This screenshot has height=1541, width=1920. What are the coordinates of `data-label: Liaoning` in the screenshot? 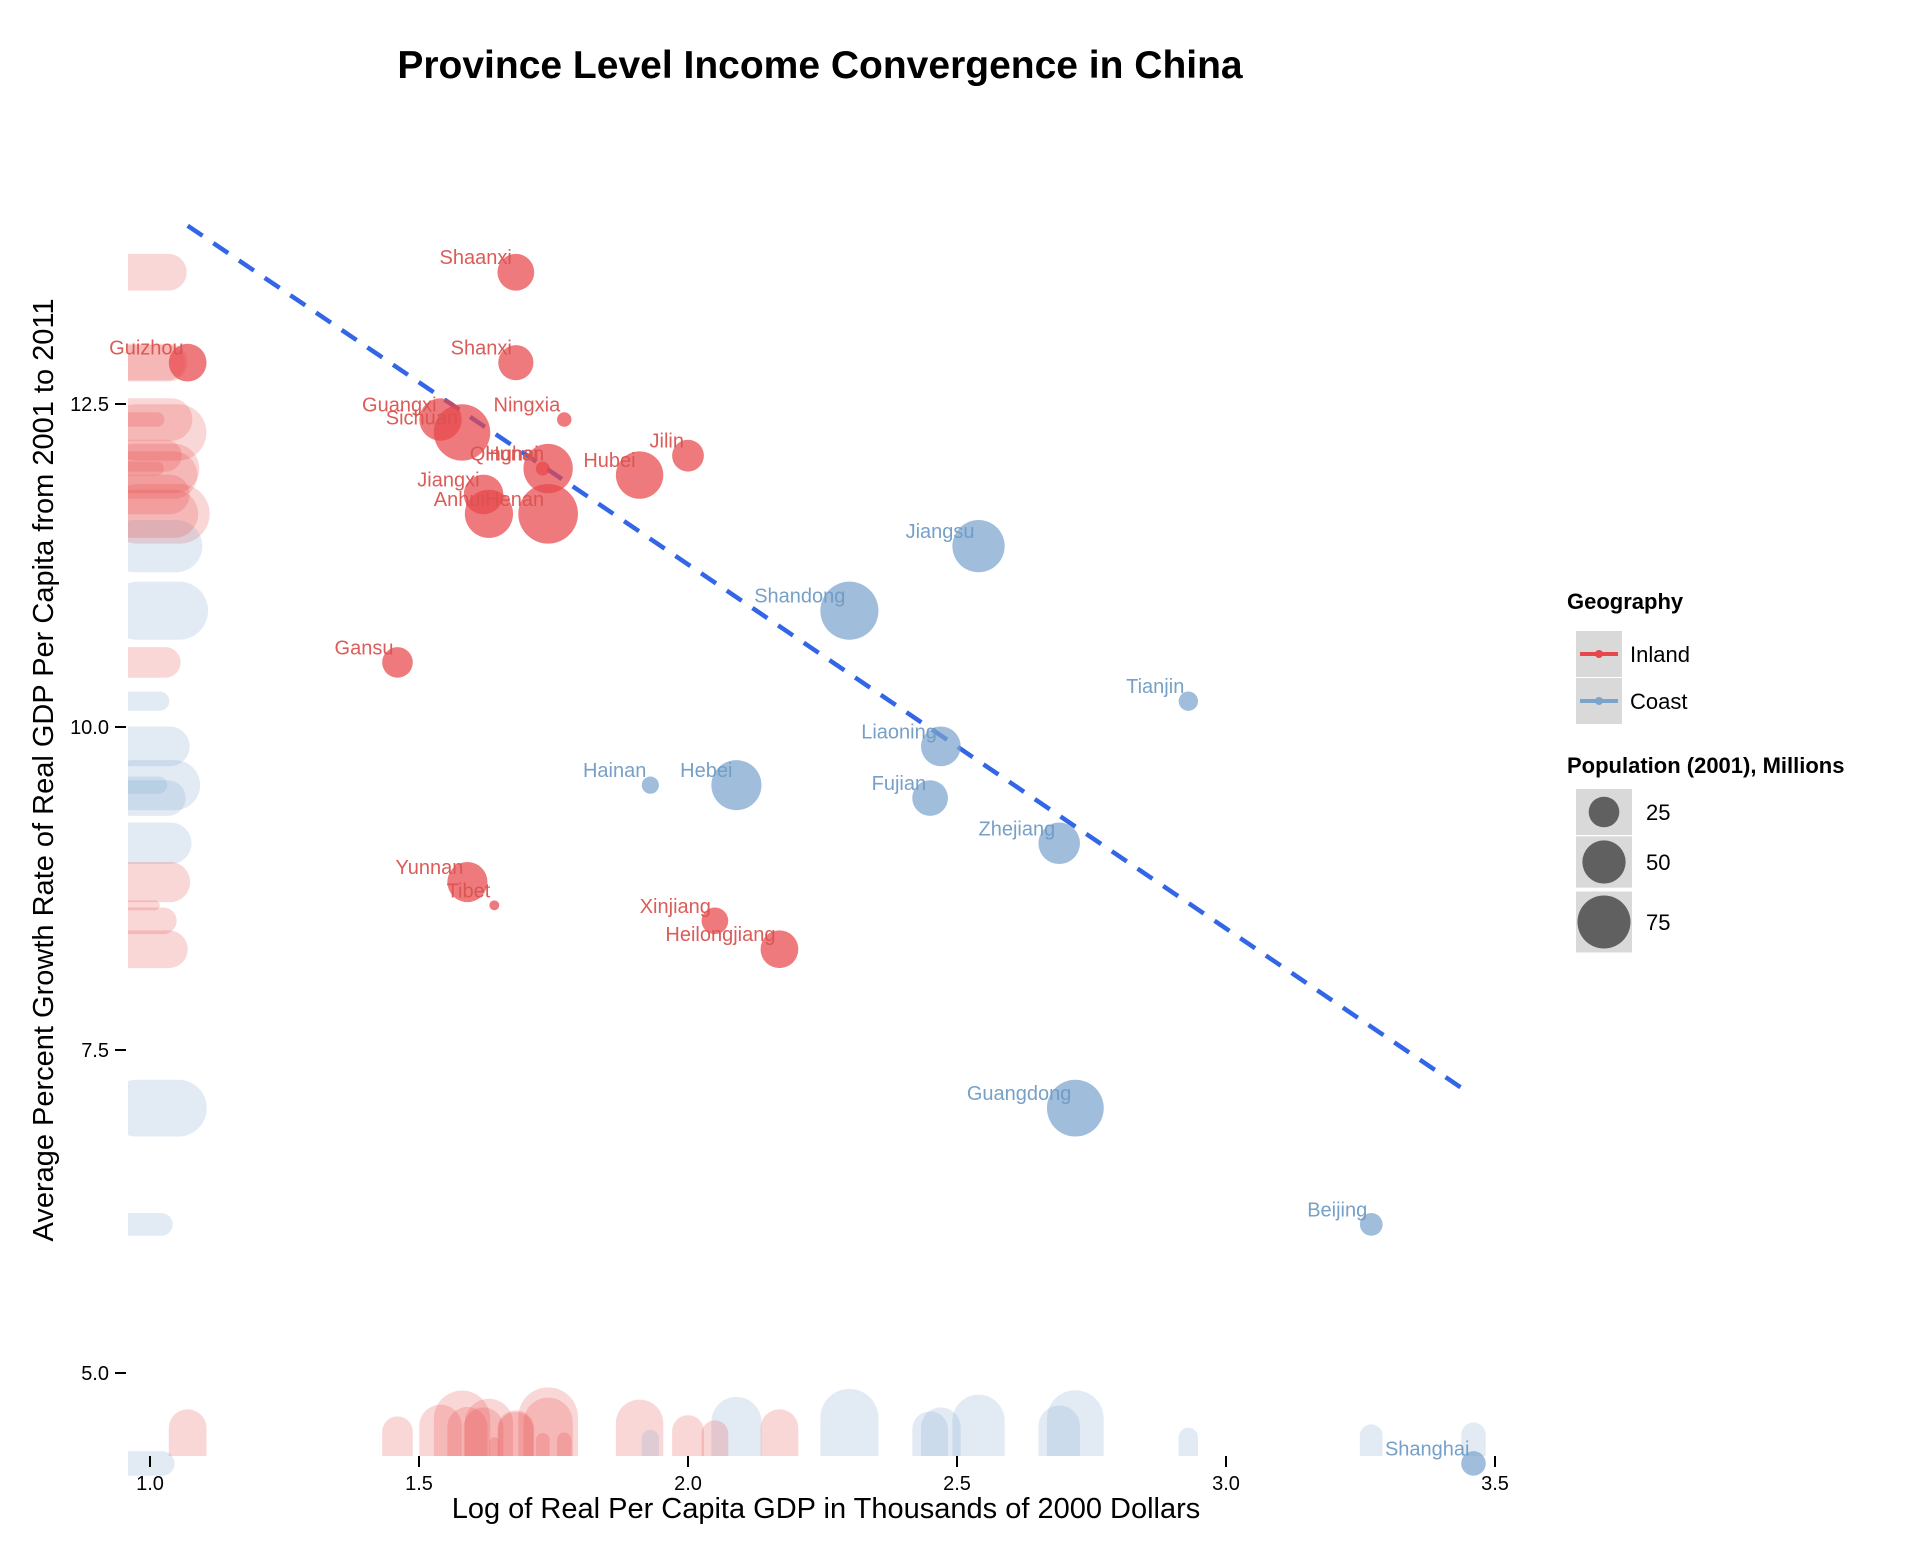 It's located at (899, 732).